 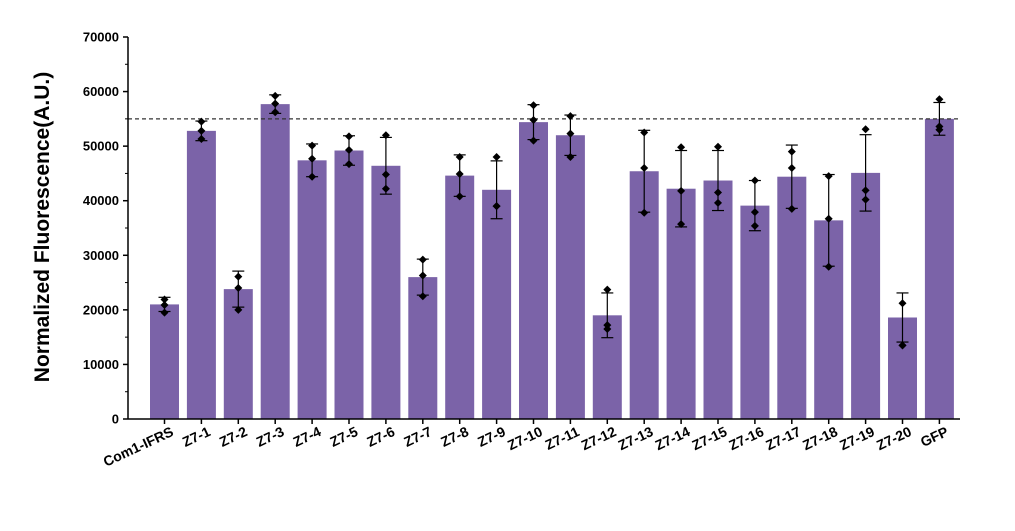 I want to click on y-tick-label: 10000, so click(x=101, y=364).